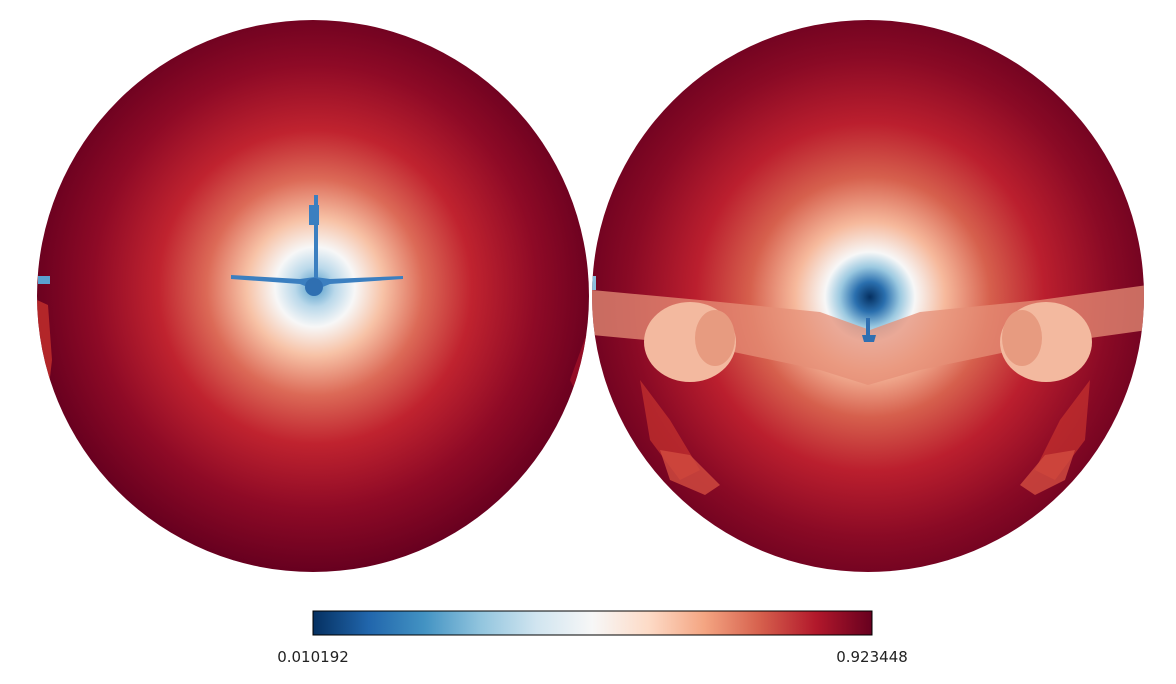 The width and height of the screenshot is (1176, 684). Describe the element at coordinates (872, 657) in the screenshot. I see `colorbar-max-label: 0.923448` at that location.